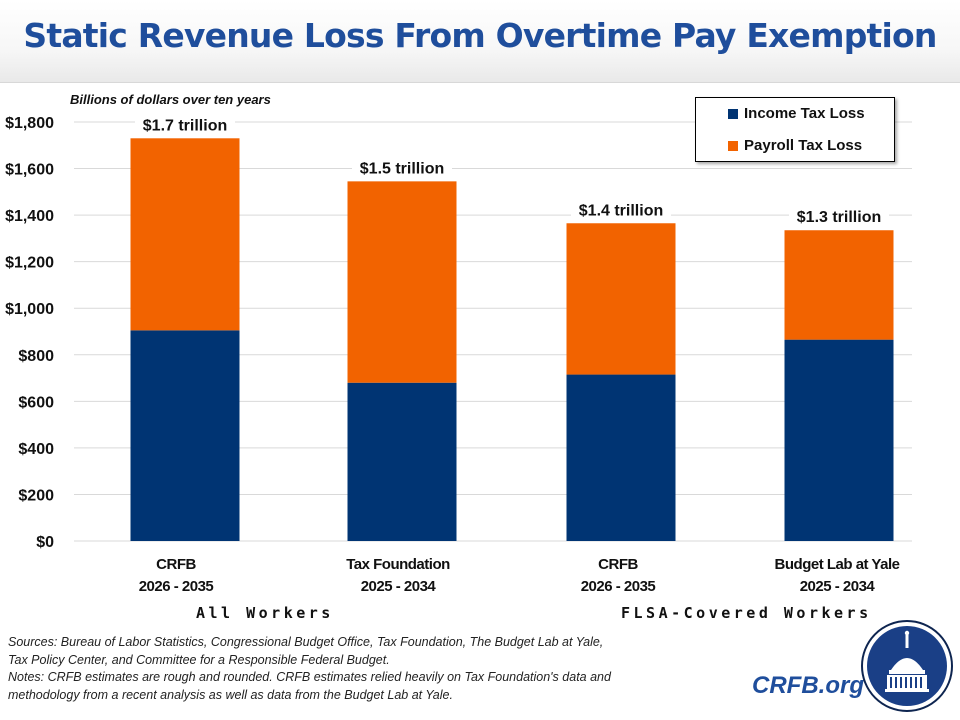 This screenshot has height=720, width=960. Describe the element at coordinates (733, 145) in the screenshot. I see `legend-swatch-payroll` at that location.